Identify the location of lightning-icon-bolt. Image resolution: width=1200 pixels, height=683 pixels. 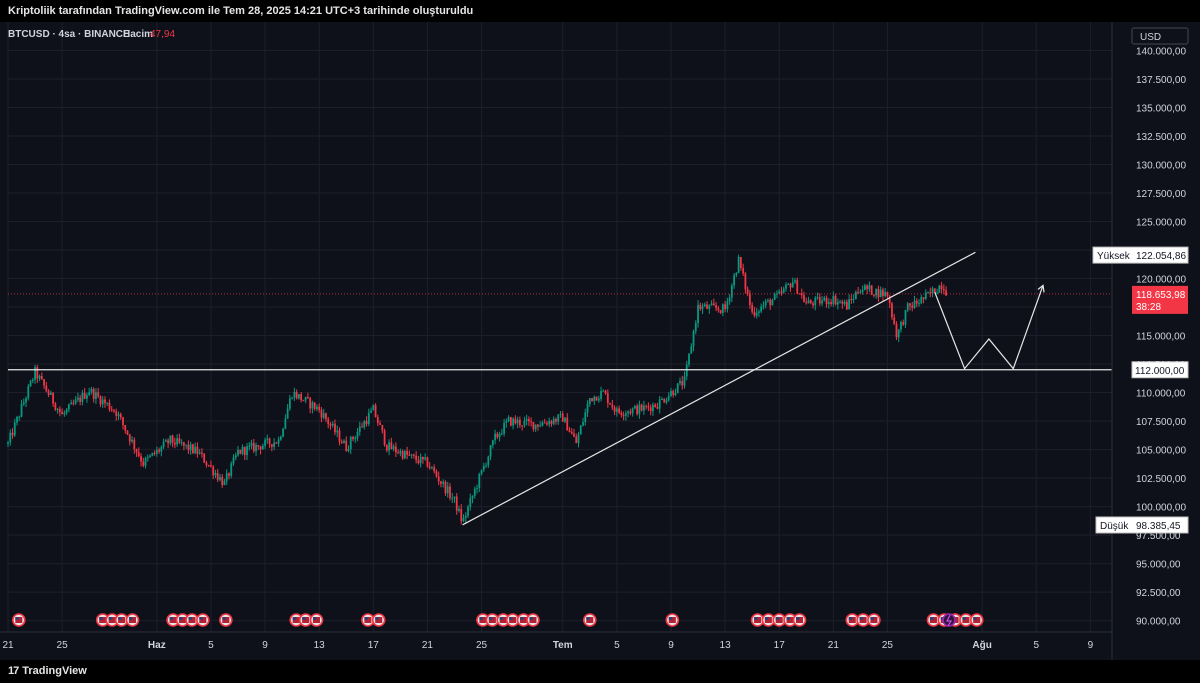
(949, 620).